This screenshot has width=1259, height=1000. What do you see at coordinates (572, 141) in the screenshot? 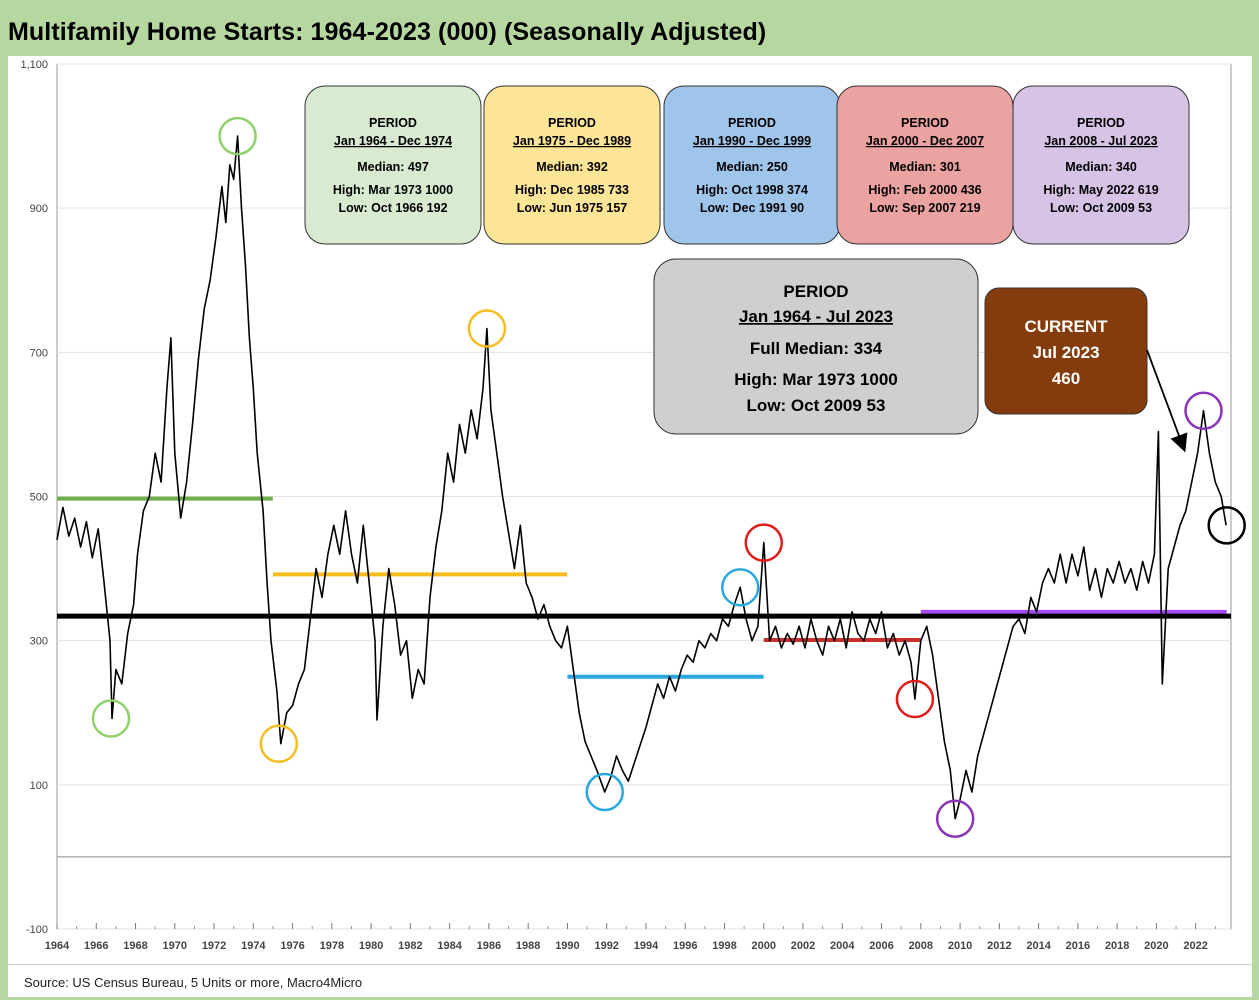
I see `period-box-range: Jan 1975 - Dec 1989` at bounding box center [572, 141].